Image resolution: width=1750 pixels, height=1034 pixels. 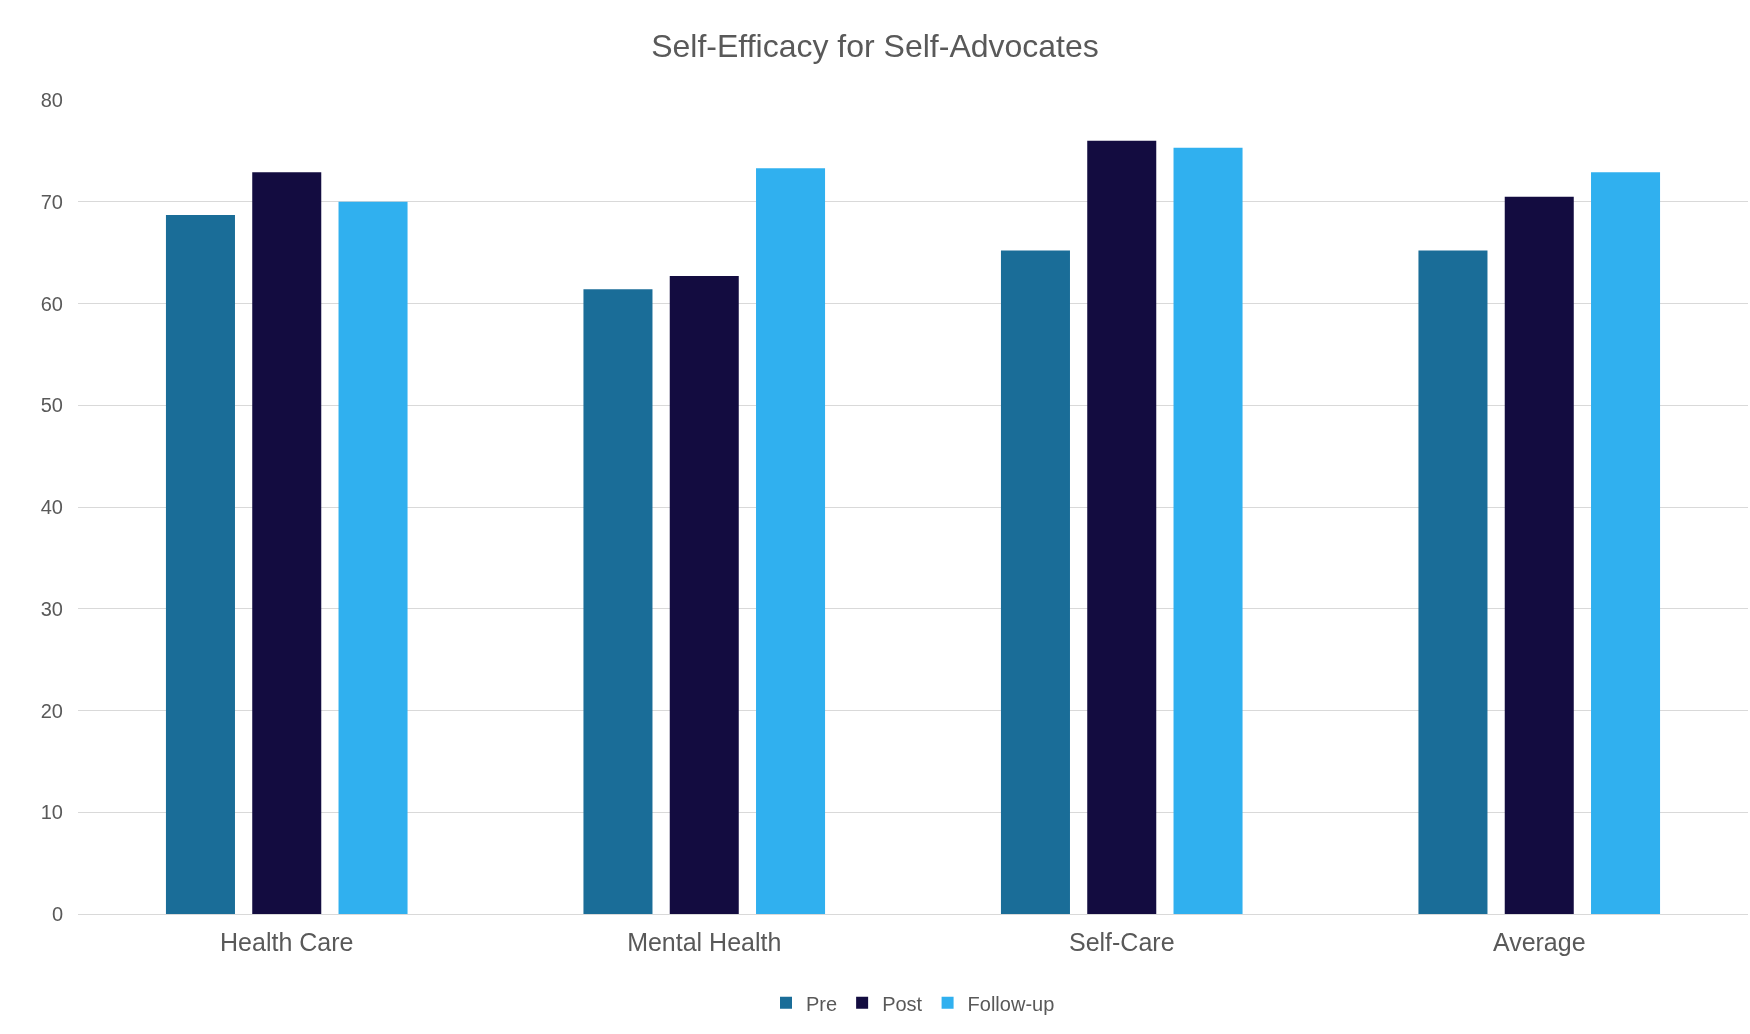 I want to click on x-tick-label: Average, so click(x=1539, y=942).